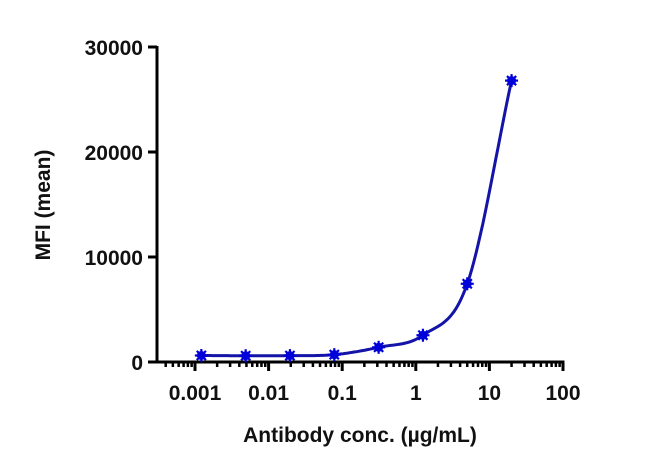  Describe the element at coordinates (137, 363) in the screenshot. I see `y-tick-label: 0` at that location.